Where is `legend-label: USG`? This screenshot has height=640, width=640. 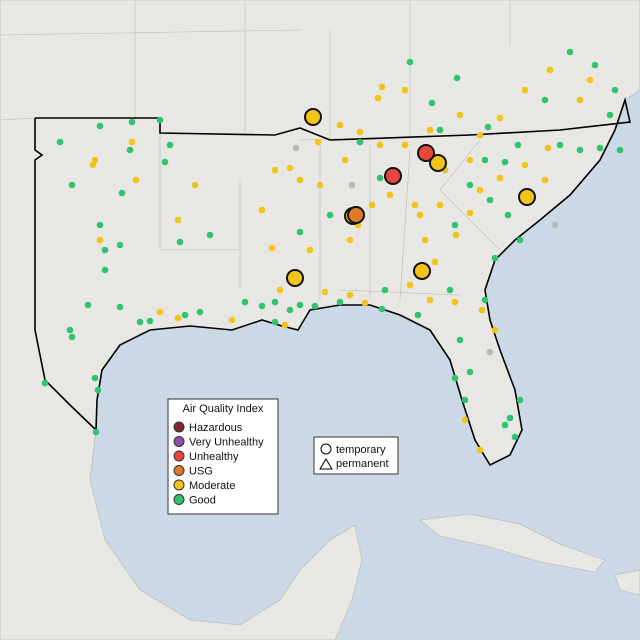 legend-label: USG is located at coordinates (201, 471).